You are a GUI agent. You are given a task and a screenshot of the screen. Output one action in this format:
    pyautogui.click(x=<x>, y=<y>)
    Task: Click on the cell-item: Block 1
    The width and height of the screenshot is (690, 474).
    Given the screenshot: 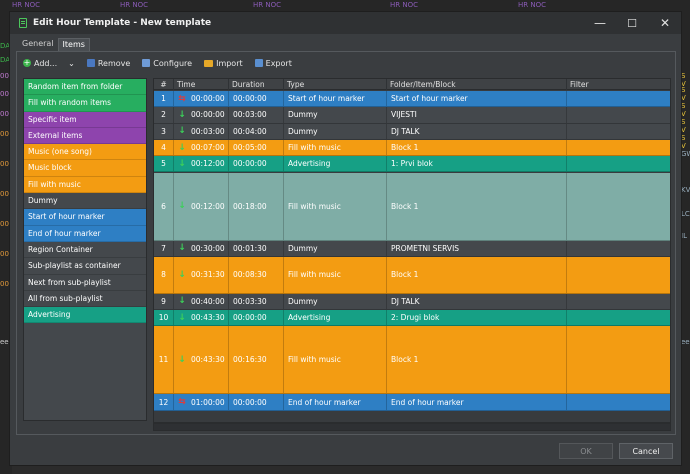 What is the action you would take?
    pyautogui.click(x=477, y=147)
    